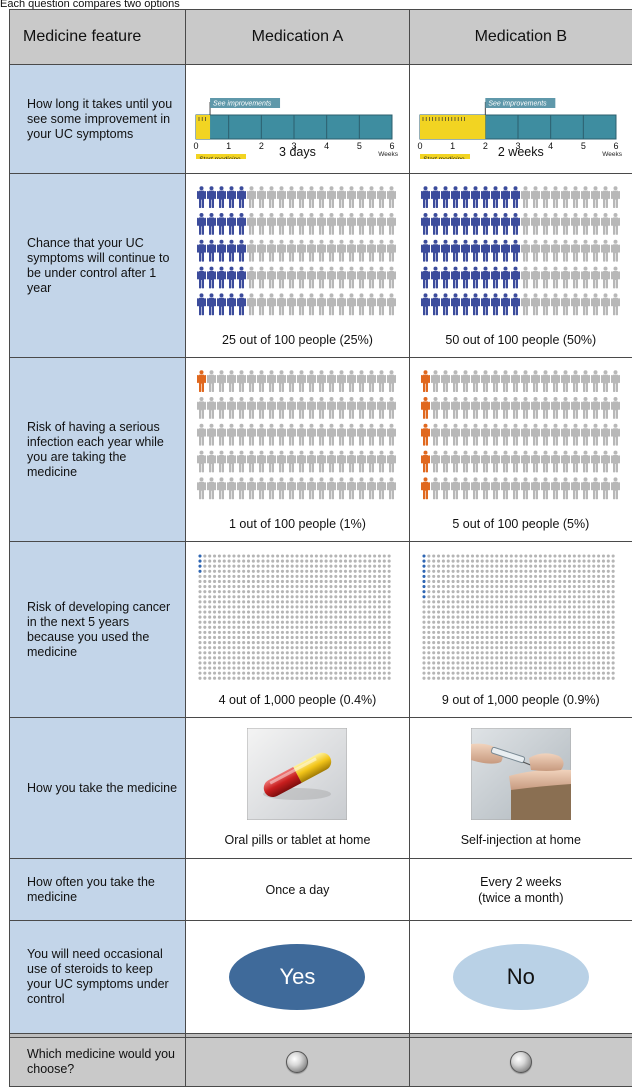 Image resolution: width=632 pixels, height=1087 pixels. I want to click on control-cell-a: 25 out of 100 people (25%), so click(297, 266).